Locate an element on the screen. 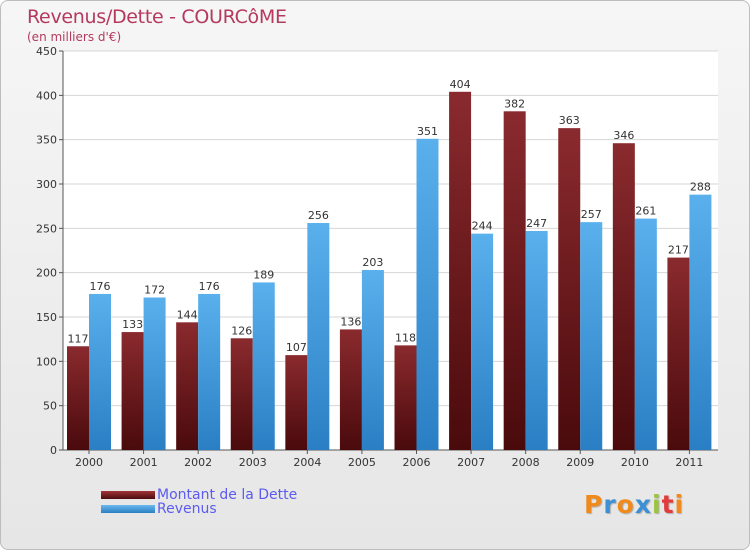 This screenshot has width=750, height=550. data-label-debt: 136 is located at coordinates (350, 321).